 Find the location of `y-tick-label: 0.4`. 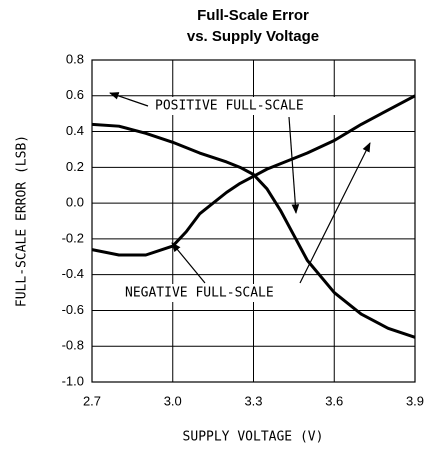

y-tick-label: 0.4 is located at coordinates (75, 130).